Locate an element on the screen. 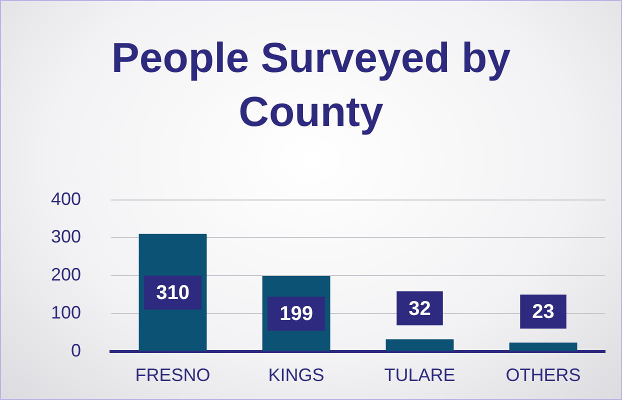  x-tick-label: OTHERS is located at coordinates (543, 375).